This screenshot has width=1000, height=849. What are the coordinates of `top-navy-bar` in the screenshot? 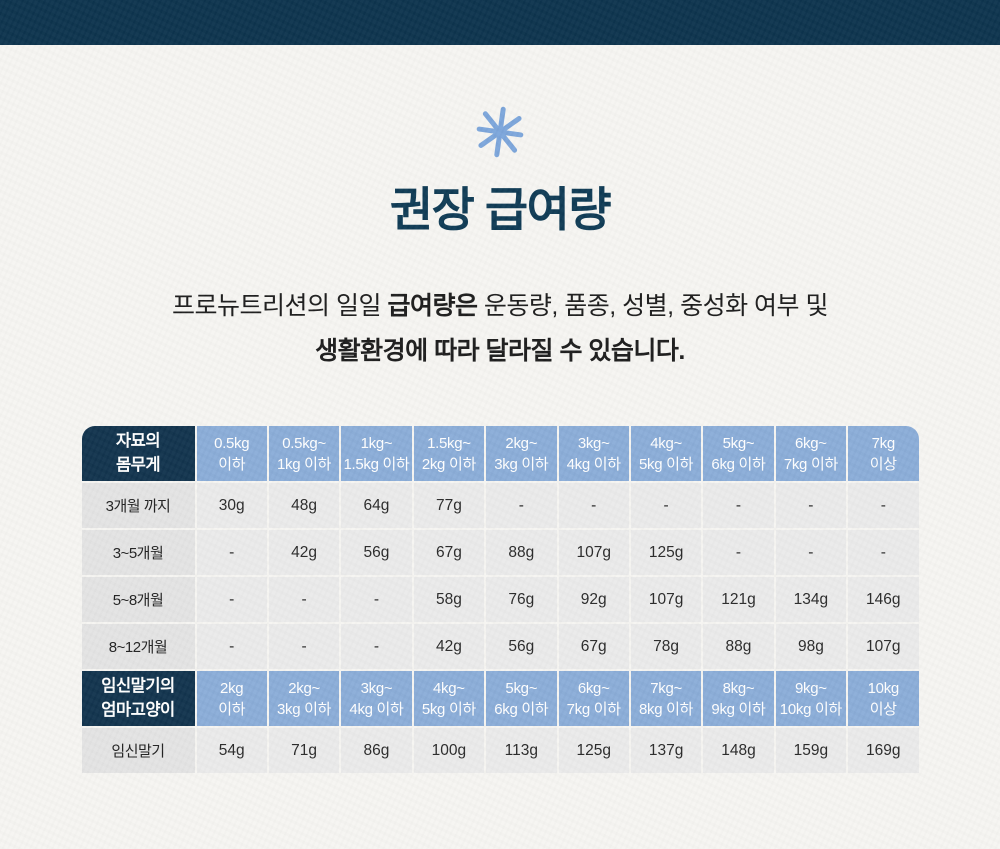 It's located at (500, 22).